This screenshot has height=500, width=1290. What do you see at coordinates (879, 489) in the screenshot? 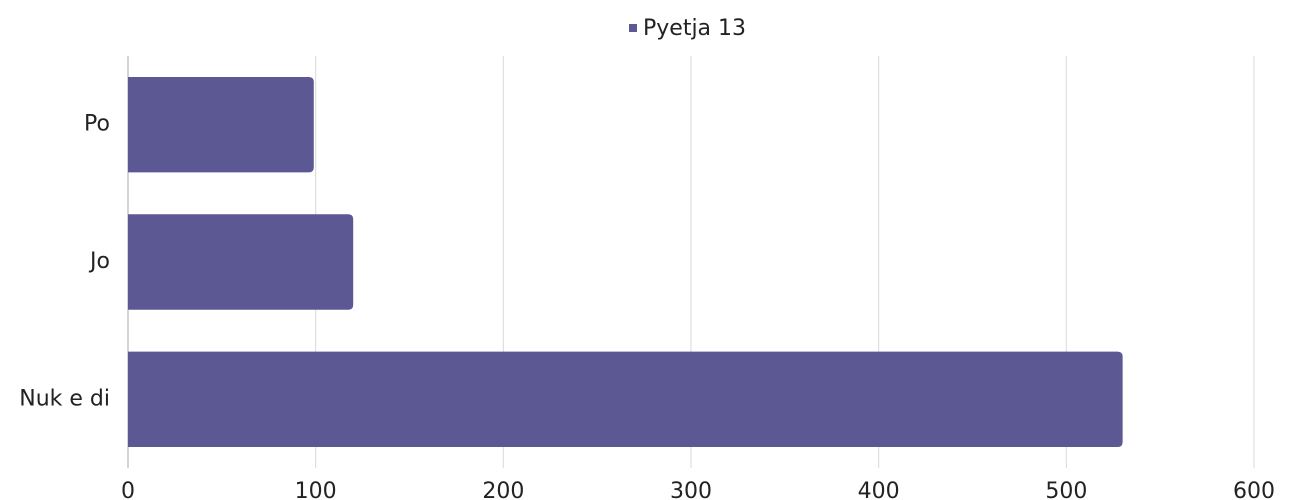
I see `x-tick-label: 400` at bounding box center [879, 489].